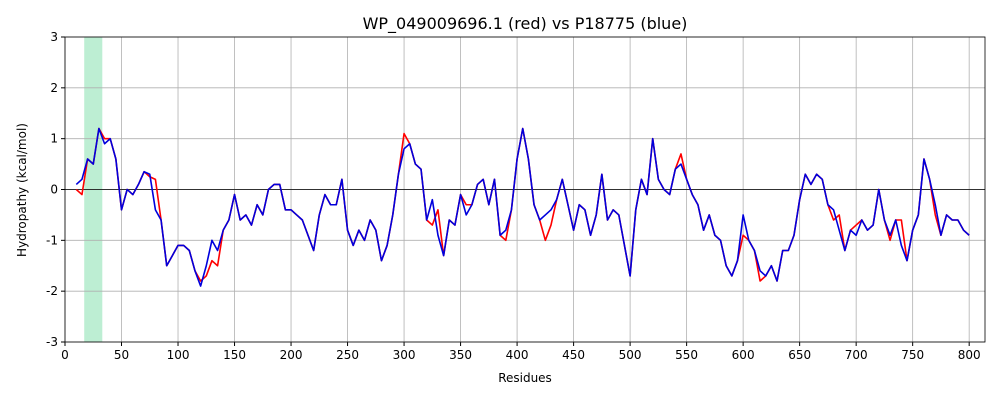 This screenshot has width=1000, height=404. What do you see at coordinates (52, 291) in the screenshot?
I see `y-tick-label: -2` at bounding box center [52, 291].